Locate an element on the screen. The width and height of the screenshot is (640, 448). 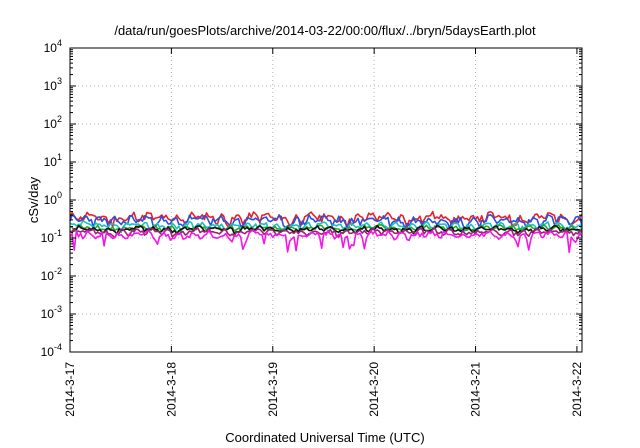
y-tick-label: 10⁰ is located at coordinates (53, 198).